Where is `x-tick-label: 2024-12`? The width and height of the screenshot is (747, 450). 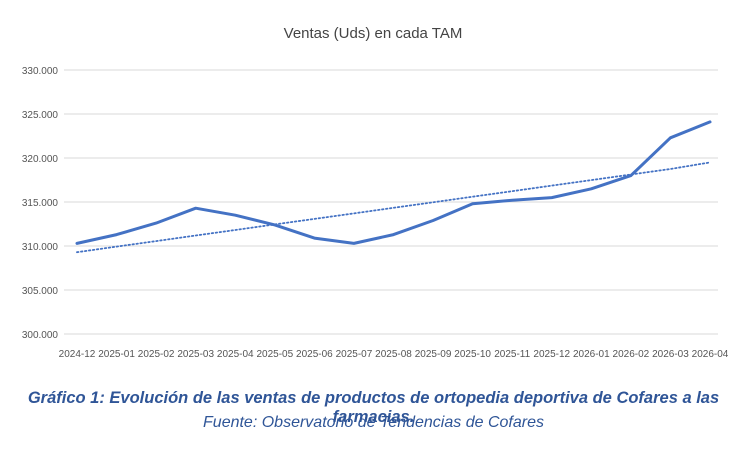 x-tick-label: 2024-12 is located at coordinates (77, 354).